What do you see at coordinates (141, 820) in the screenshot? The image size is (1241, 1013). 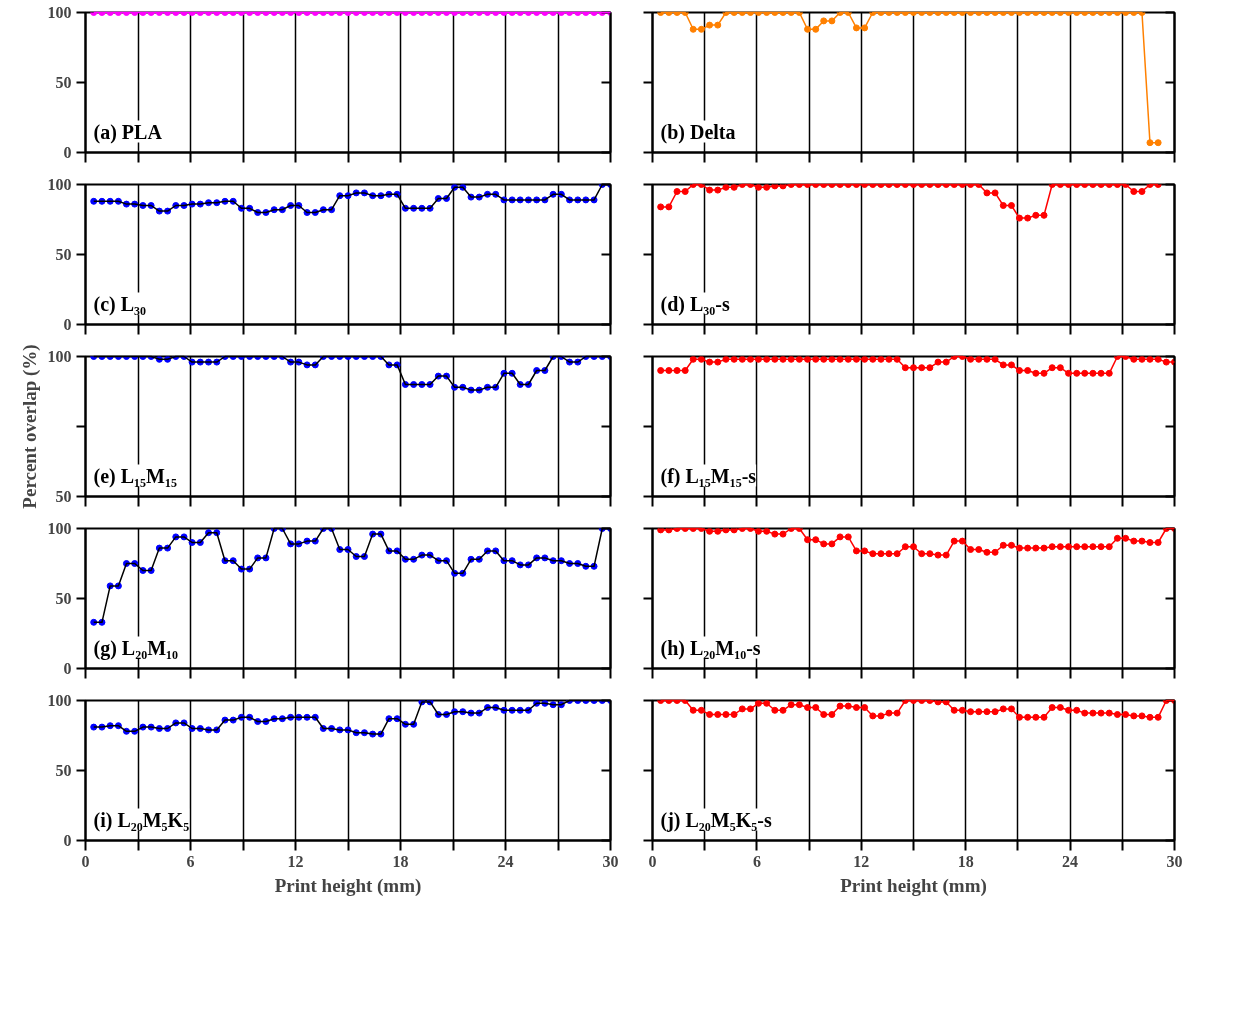 I see `text: (i) L₂₀M₅K₅` at bounding box center [141, 820].